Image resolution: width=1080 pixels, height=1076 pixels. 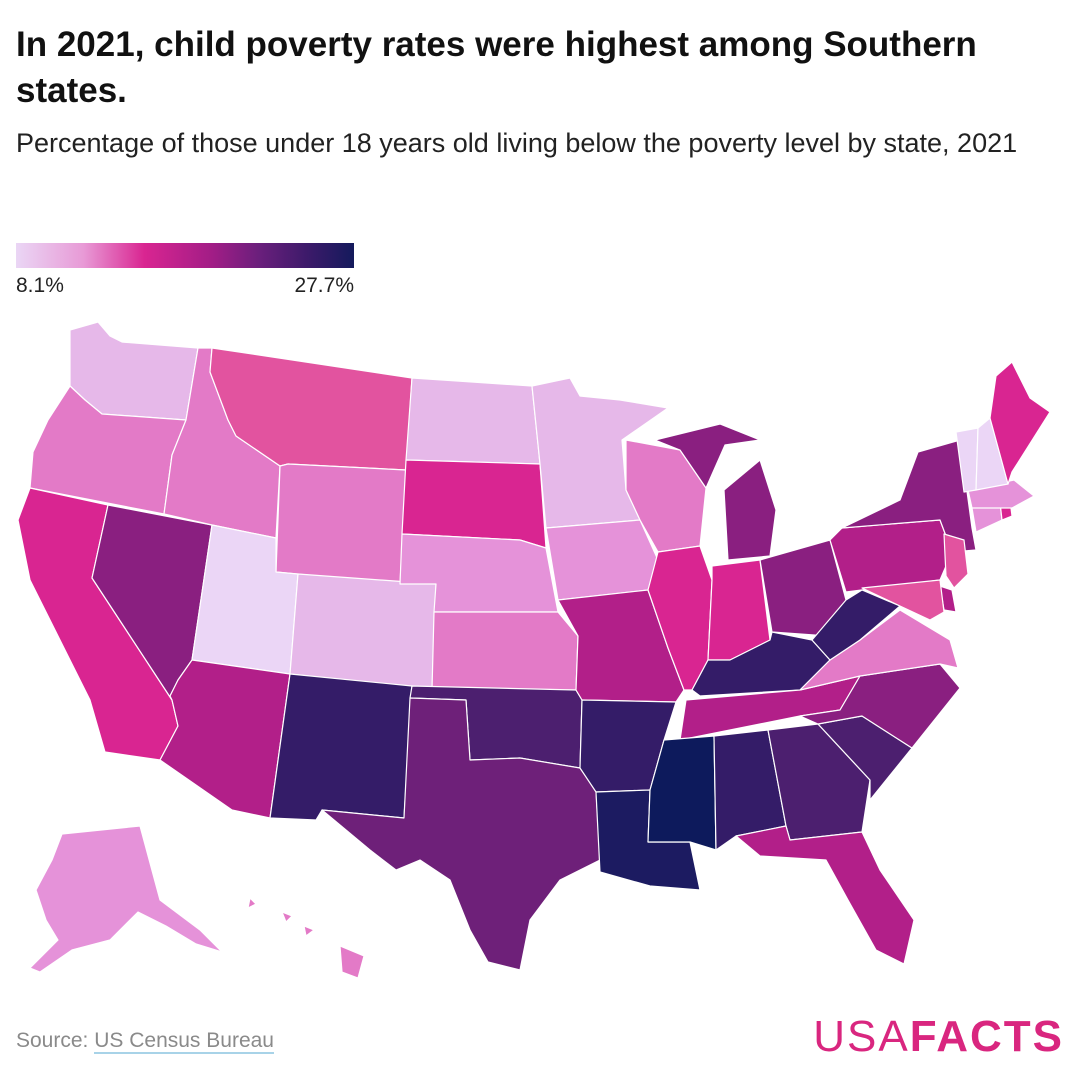 I want to click on legend-gradient-bar, so click(x=185, y=255).